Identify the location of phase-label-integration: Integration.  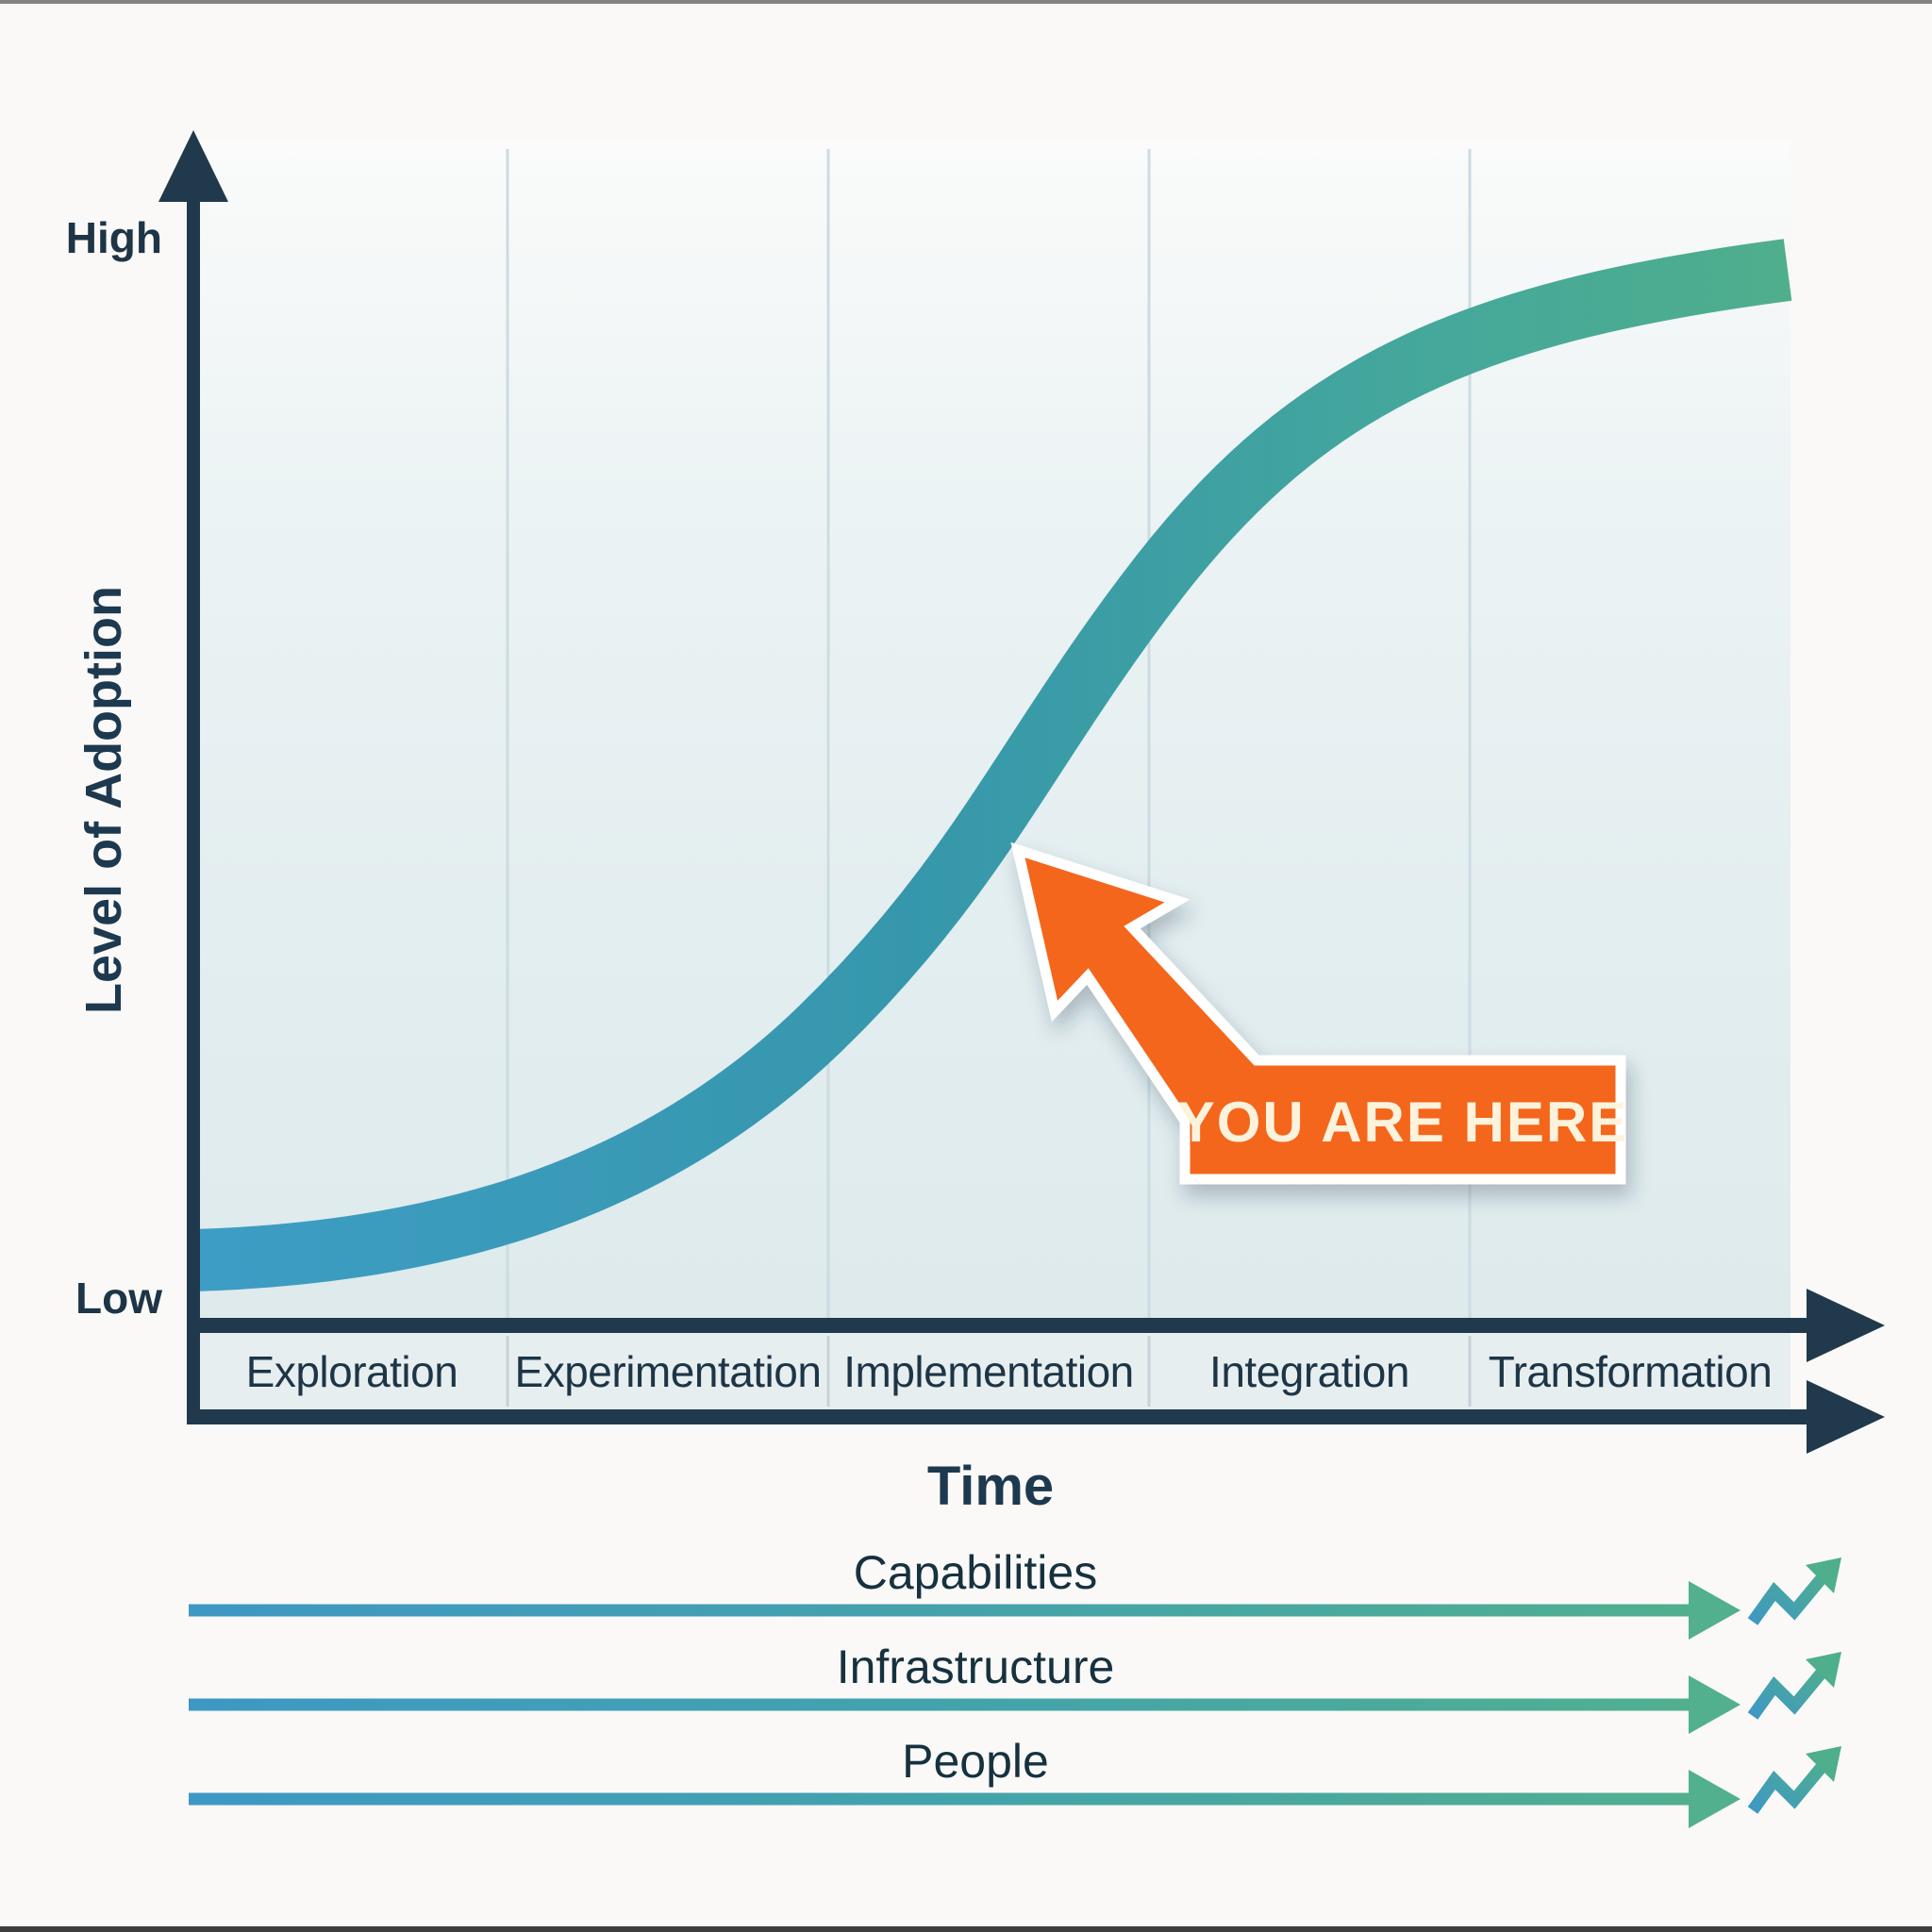
(1309, 1371).